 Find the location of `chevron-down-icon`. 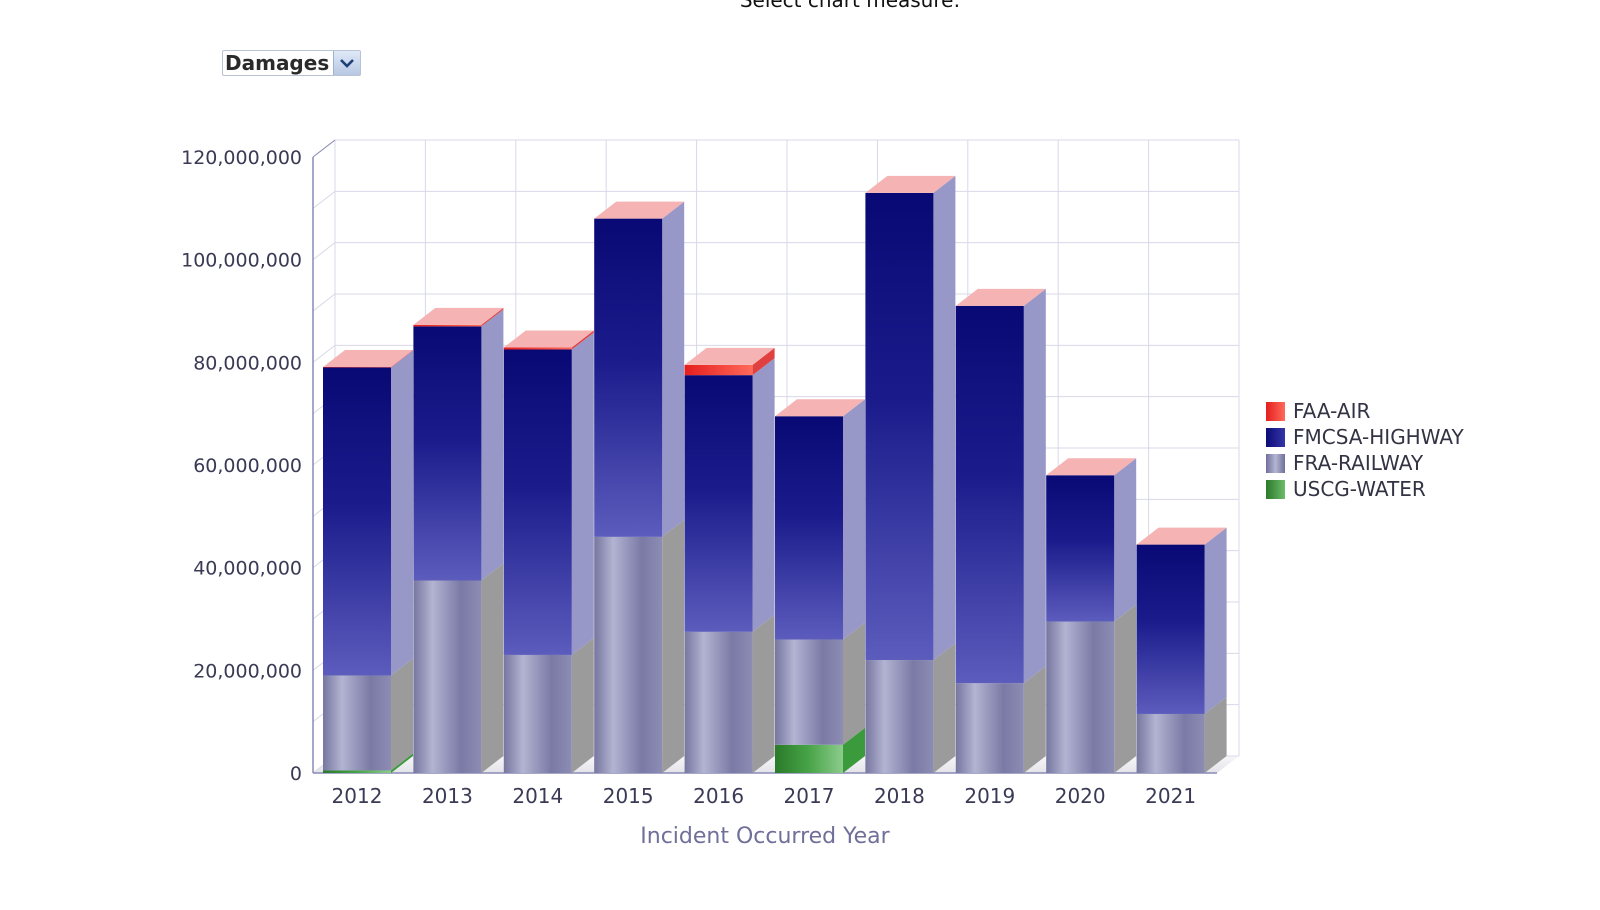

chevron-down-icon is located at coordinates (347, 63).